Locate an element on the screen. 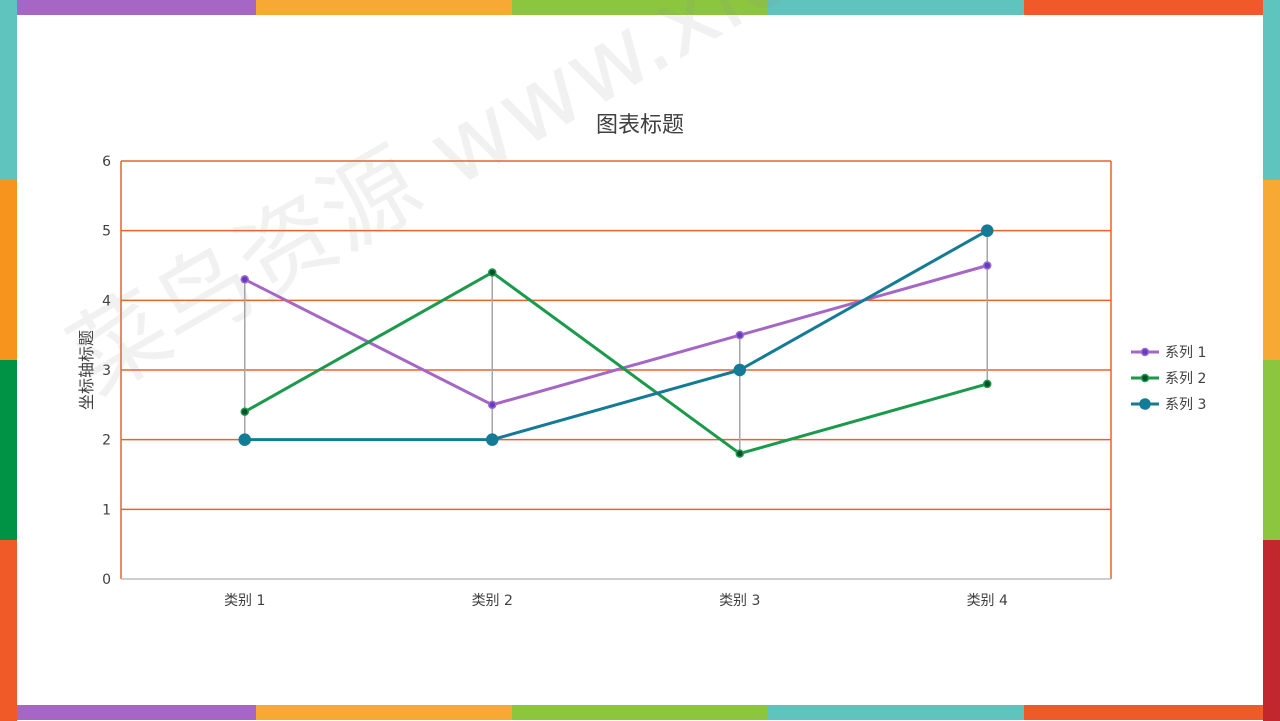 The height and width of the screenshot is (721, 1280). left-color-strip is located at coordinates (8, 360).